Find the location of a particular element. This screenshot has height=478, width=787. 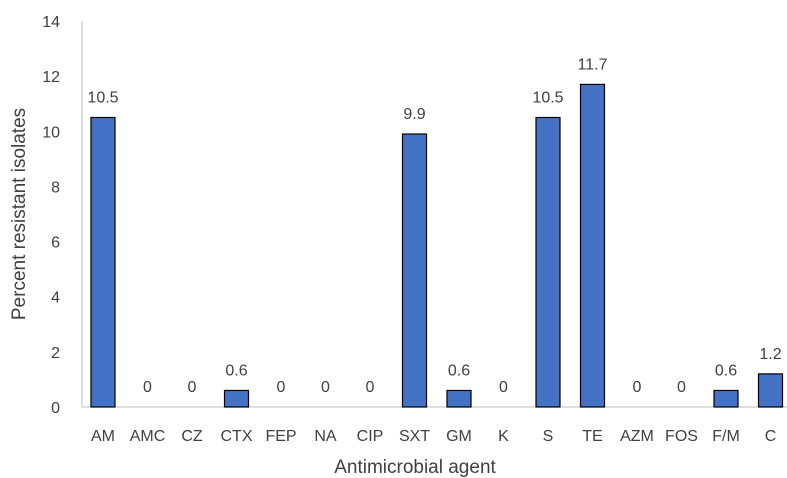

x-tick-label: FOS is located at coordinates (681, 436).